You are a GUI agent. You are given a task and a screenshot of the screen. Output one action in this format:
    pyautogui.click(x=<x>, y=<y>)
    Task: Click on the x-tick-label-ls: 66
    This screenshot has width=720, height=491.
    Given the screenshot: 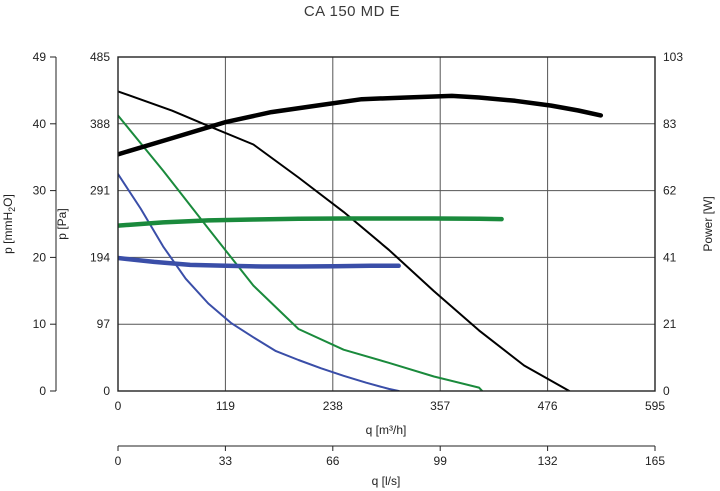 What is the action you would take?
    pyautogui.click(x=333, y=461)
    